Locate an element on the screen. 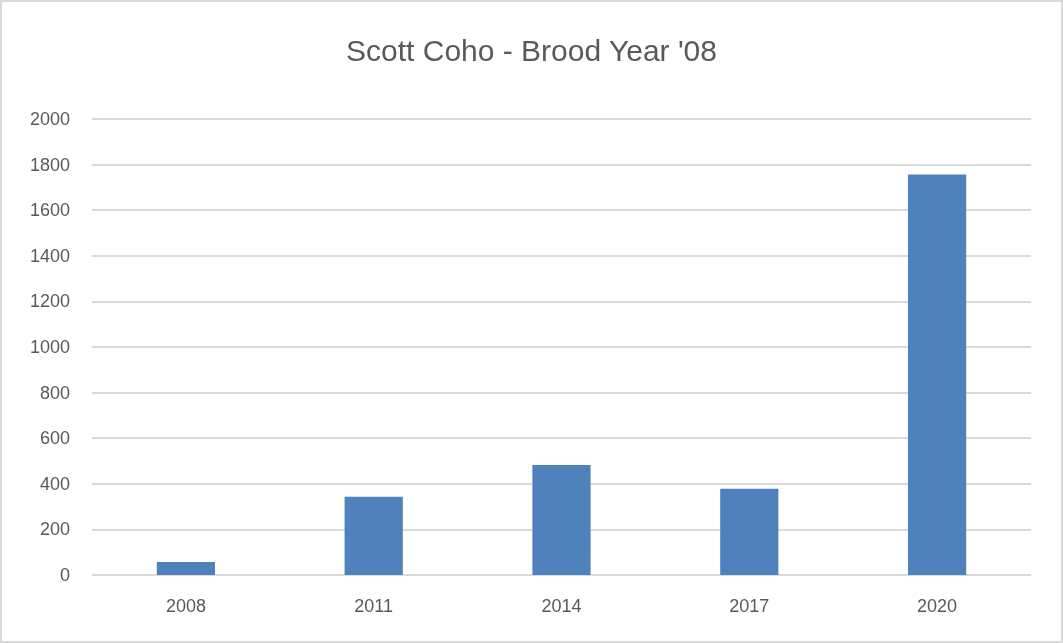  y-tick-label: 1800 is located at coordinates (49, 164).